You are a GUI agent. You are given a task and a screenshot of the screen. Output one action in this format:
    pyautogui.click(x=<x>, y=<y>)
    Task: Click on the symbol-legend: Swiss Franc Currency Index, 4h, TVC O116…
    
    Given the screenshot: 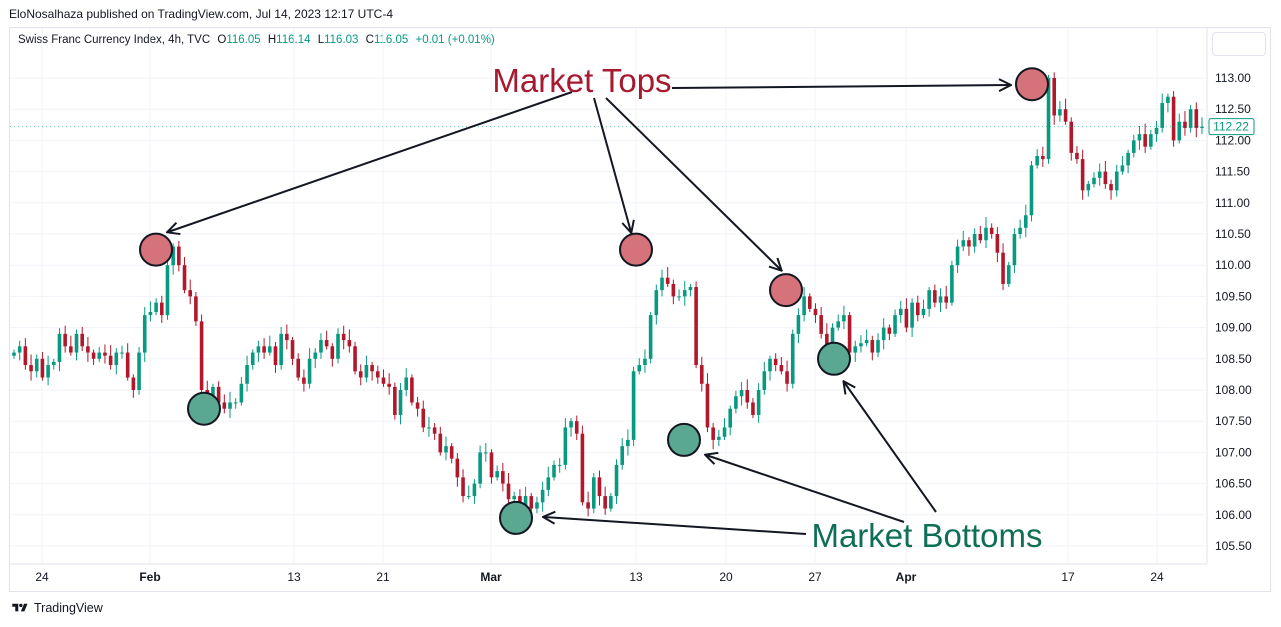 What is the action you would take?
    pyautogui.click(x=256, y=40)
    